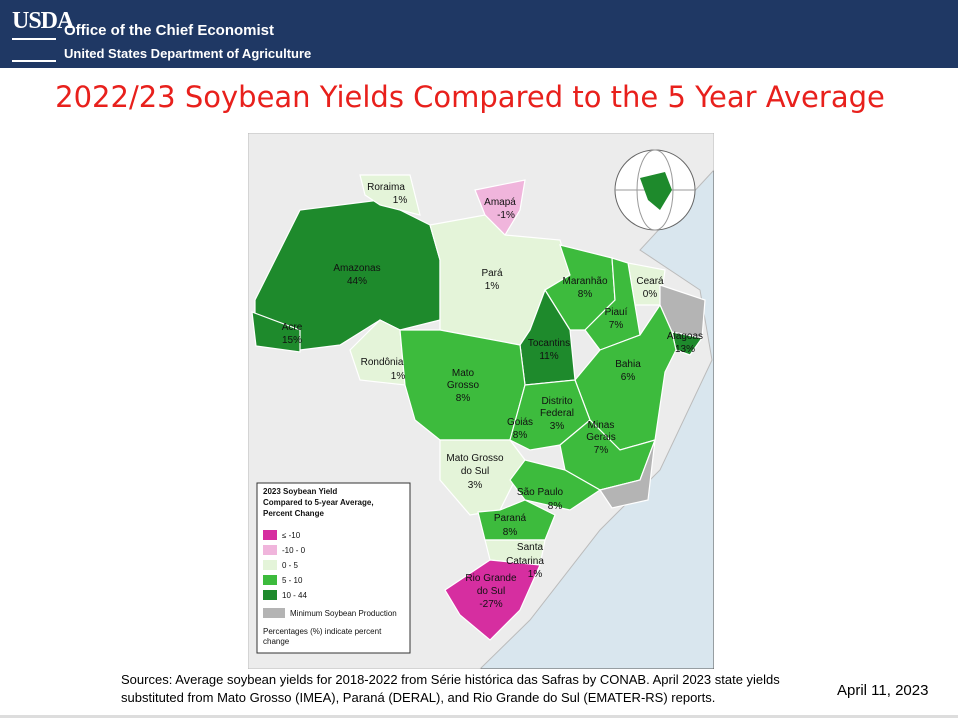 Image resolution: width=958 pixels, height=722 pixels. What do you see at coordinates (628, 371) in the screenshot?
I see `state-label: Bahia 6%` at bounding box center [628, 371].